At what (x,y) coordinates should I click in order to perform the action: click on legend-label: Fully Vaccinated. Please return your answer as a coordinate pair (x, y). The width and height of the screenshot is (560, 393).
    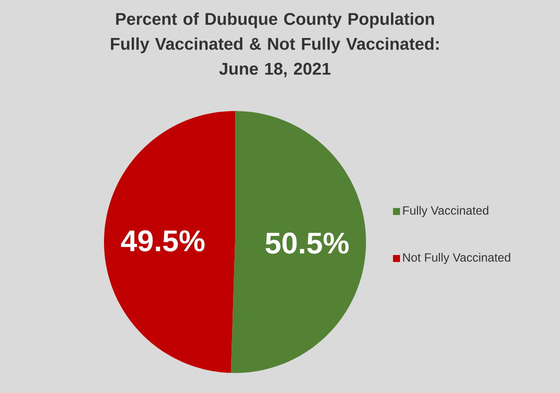
    Looking at the image, I should click on (445, 212).